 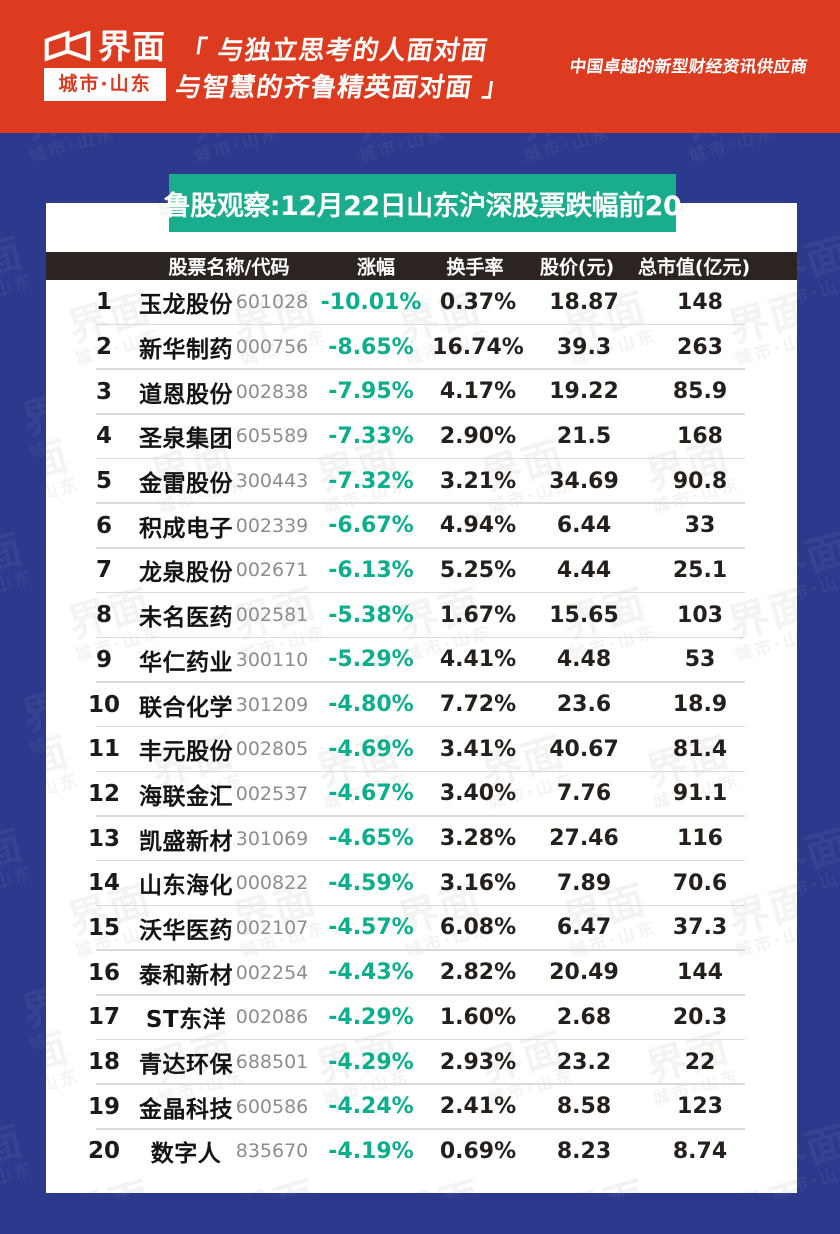 What do you see at coordinates (132, 46) in the screenshot?
I see `logo-text-main: 界面` at bounding box center [132, 46].